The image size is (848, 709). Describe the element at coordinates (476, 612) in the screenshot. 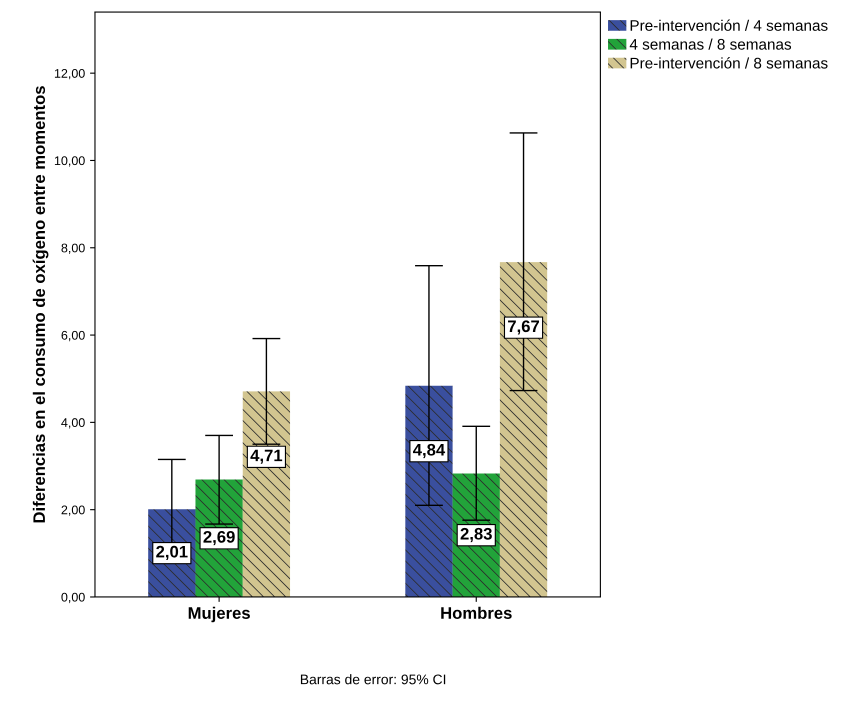

I see `x-tick-label: Hombres` at that location.